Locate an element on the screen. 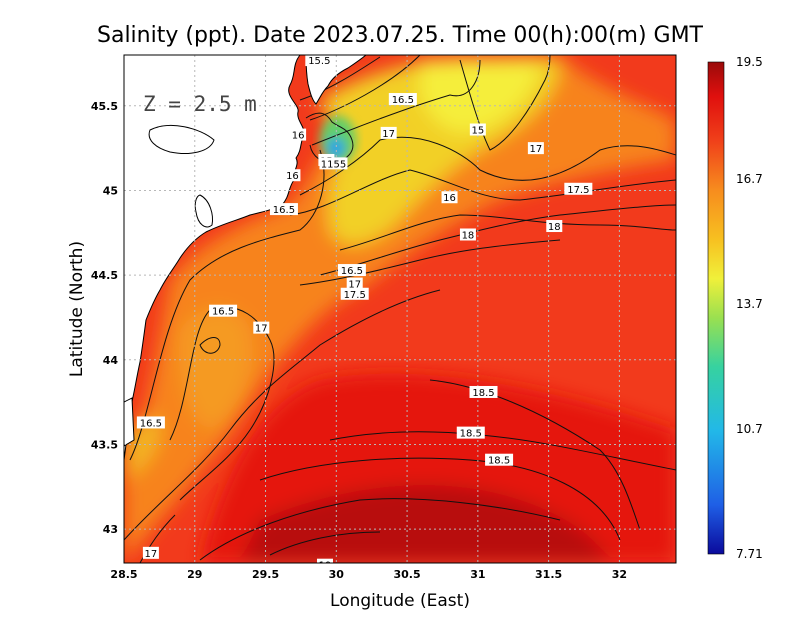 The height and width of the screenshot is (618, 800). x-tick-label: 31.5 is located at coordinates (548, 574).